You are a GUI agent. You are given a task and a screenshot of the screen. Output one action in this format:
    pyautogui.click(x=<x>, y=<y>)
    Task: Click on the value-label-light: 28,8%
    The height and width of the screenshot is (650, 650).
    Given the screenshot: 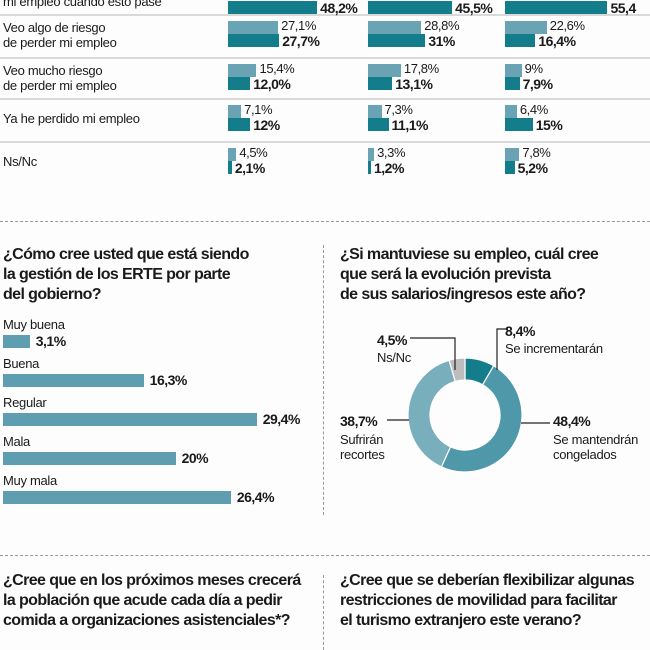 What is the action you would take?
    pyautogui.click(x=442, y=25)
    